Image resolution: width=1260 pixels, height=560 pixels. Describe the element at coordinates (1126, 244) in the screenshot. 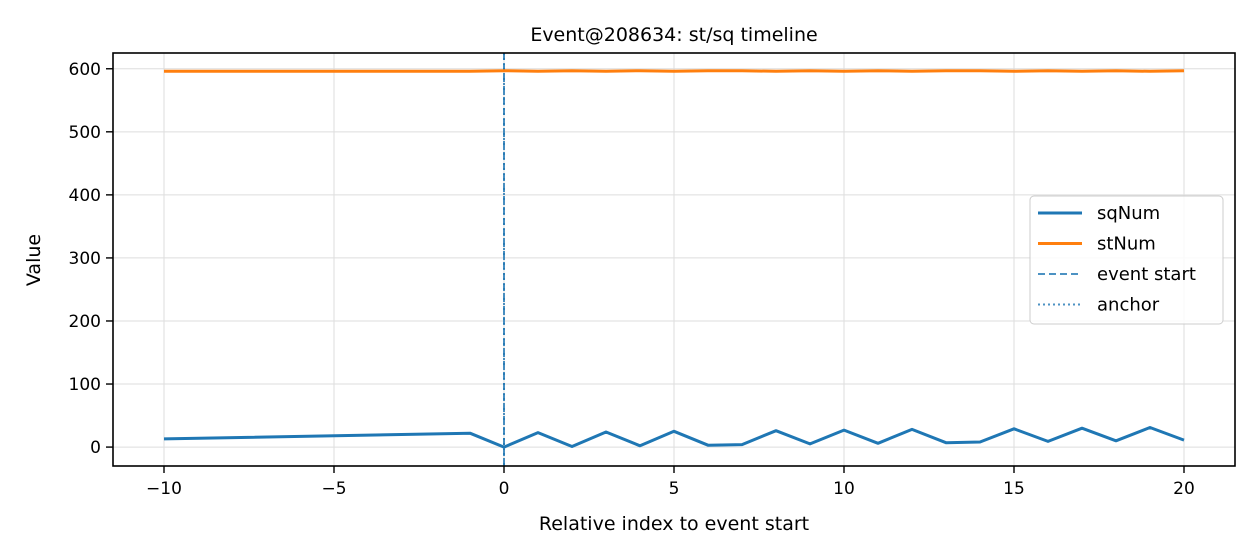

I see `legend-label: stNum` at that location.